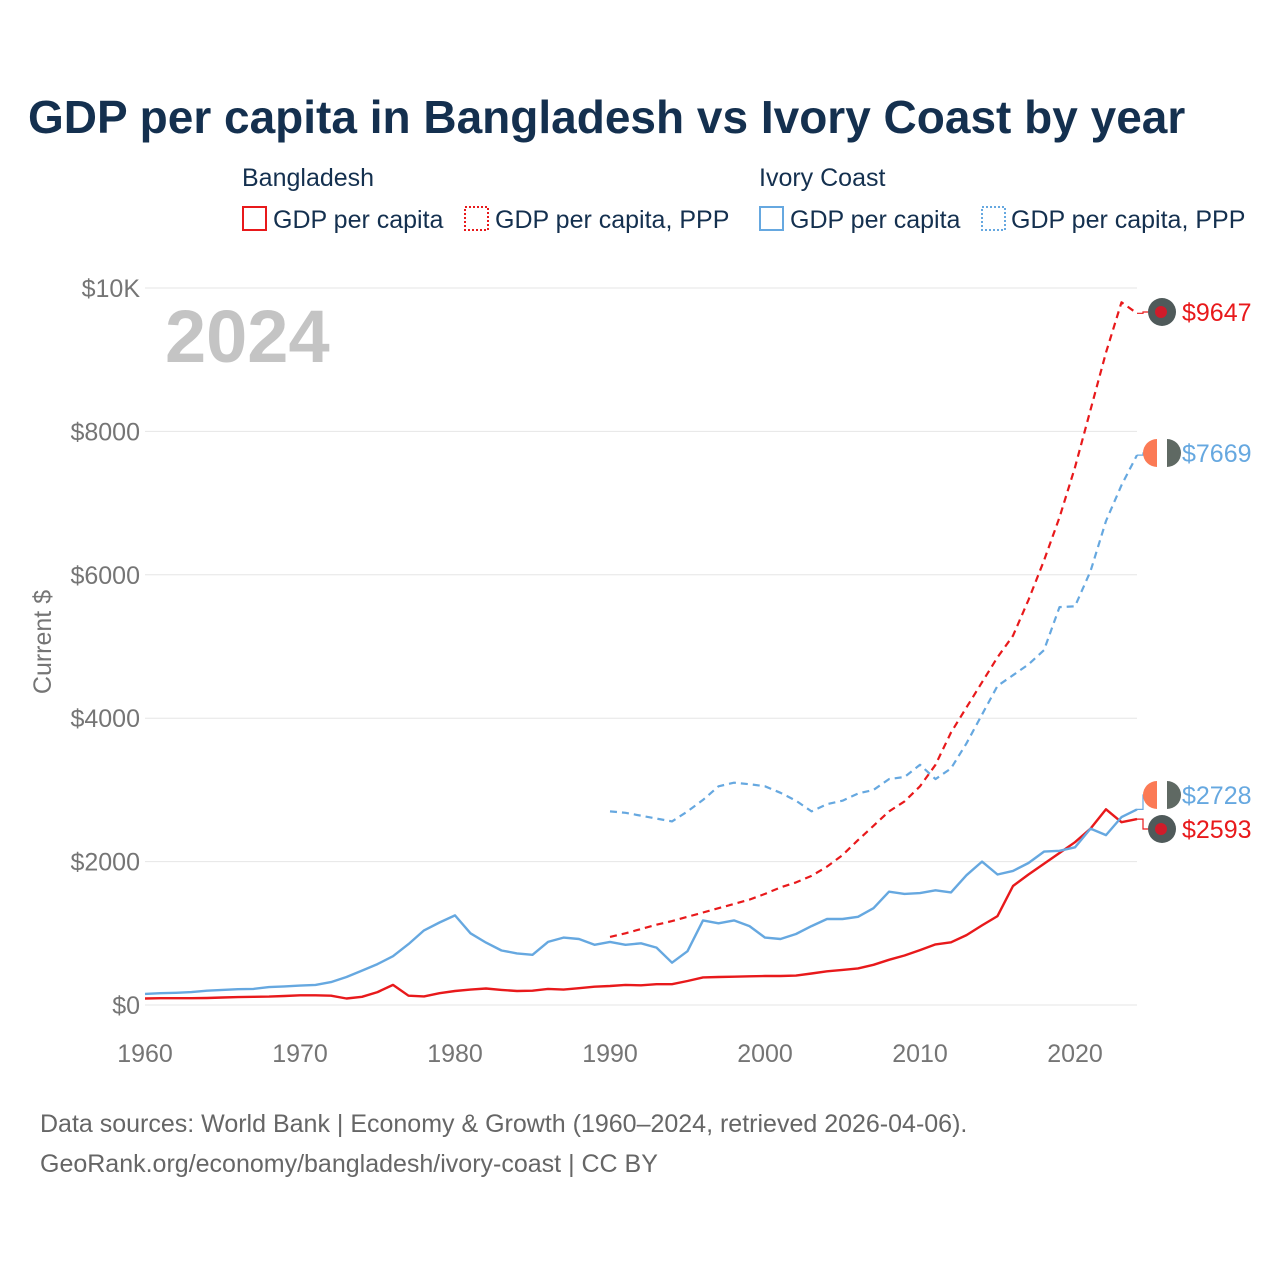 Image resolution: width=1280 pixels, height=1280 pixels. What do you see at coordinates (1194, 571) in the screenshot?
I see `end-labels: $2593 $9647 $2728 $7669` at bounding box center [1194, 571].